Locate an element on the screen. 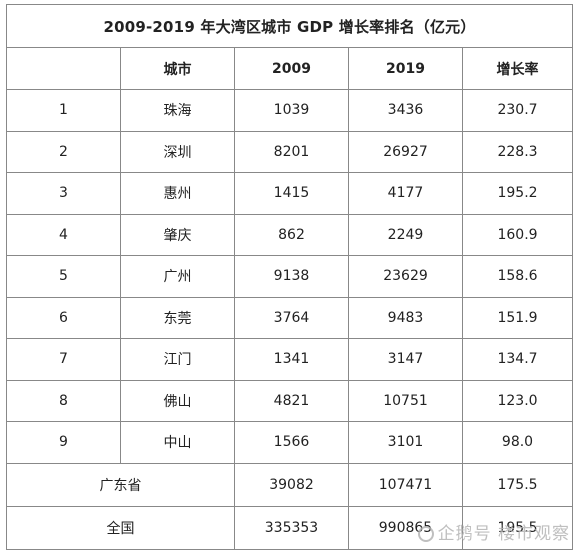 This screenshot has height=558, width=580. city-cell: 珠海 is located at coordinates (177, 110).